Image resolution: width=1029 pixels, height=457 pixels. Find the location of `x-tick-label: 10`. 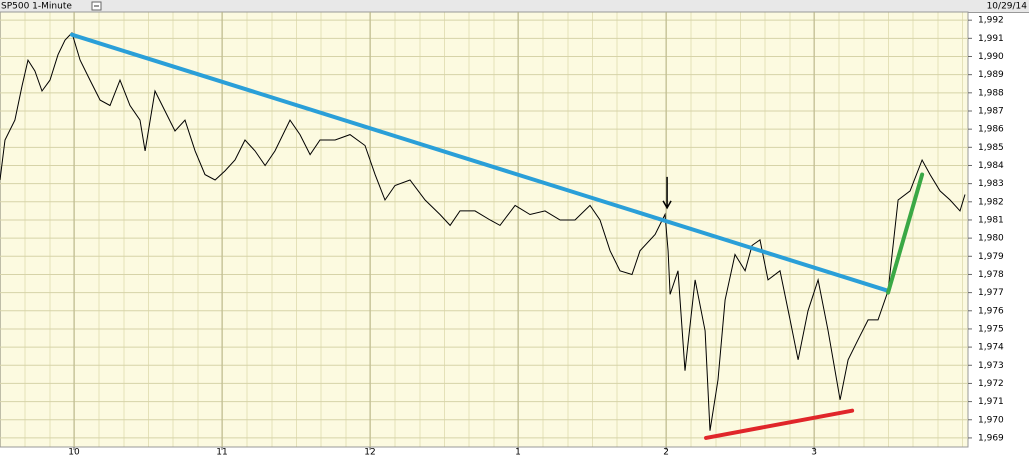

x-tick-label: 10 is located at coordinates (74, 452).